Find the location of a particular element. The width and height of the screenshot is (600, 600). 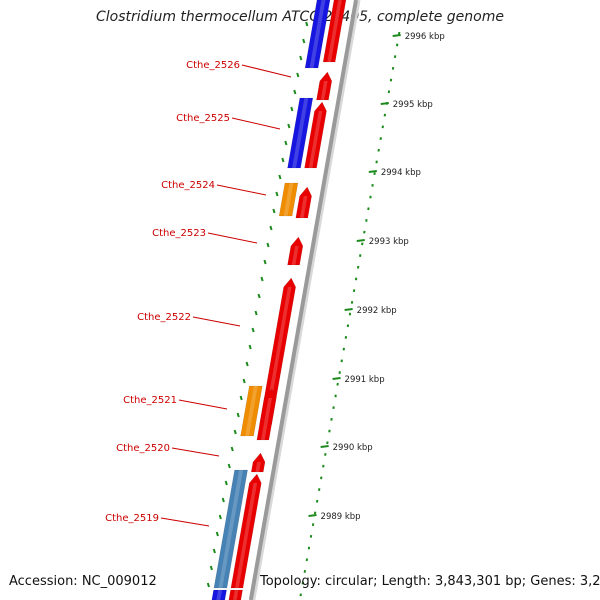

gene-label: Cthe_2524 is located at coordinates (188, 185).